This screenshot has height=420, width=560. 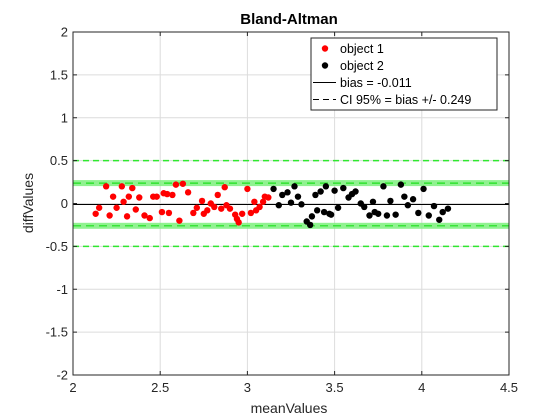 What do you see at coordinates (59, 160) in the screenshot?
I see `y-tick-label: 0.5` at bounding box center [59, 160].